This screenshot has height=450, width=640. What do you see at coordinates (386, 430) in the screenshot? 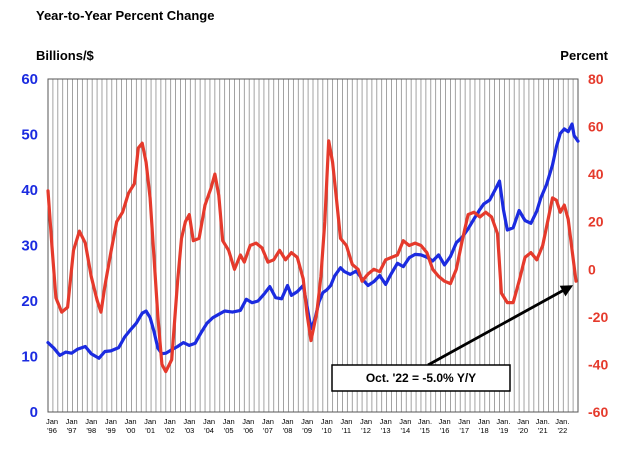
I see `x-tick-label: '13` at bounding box center [386, 430].